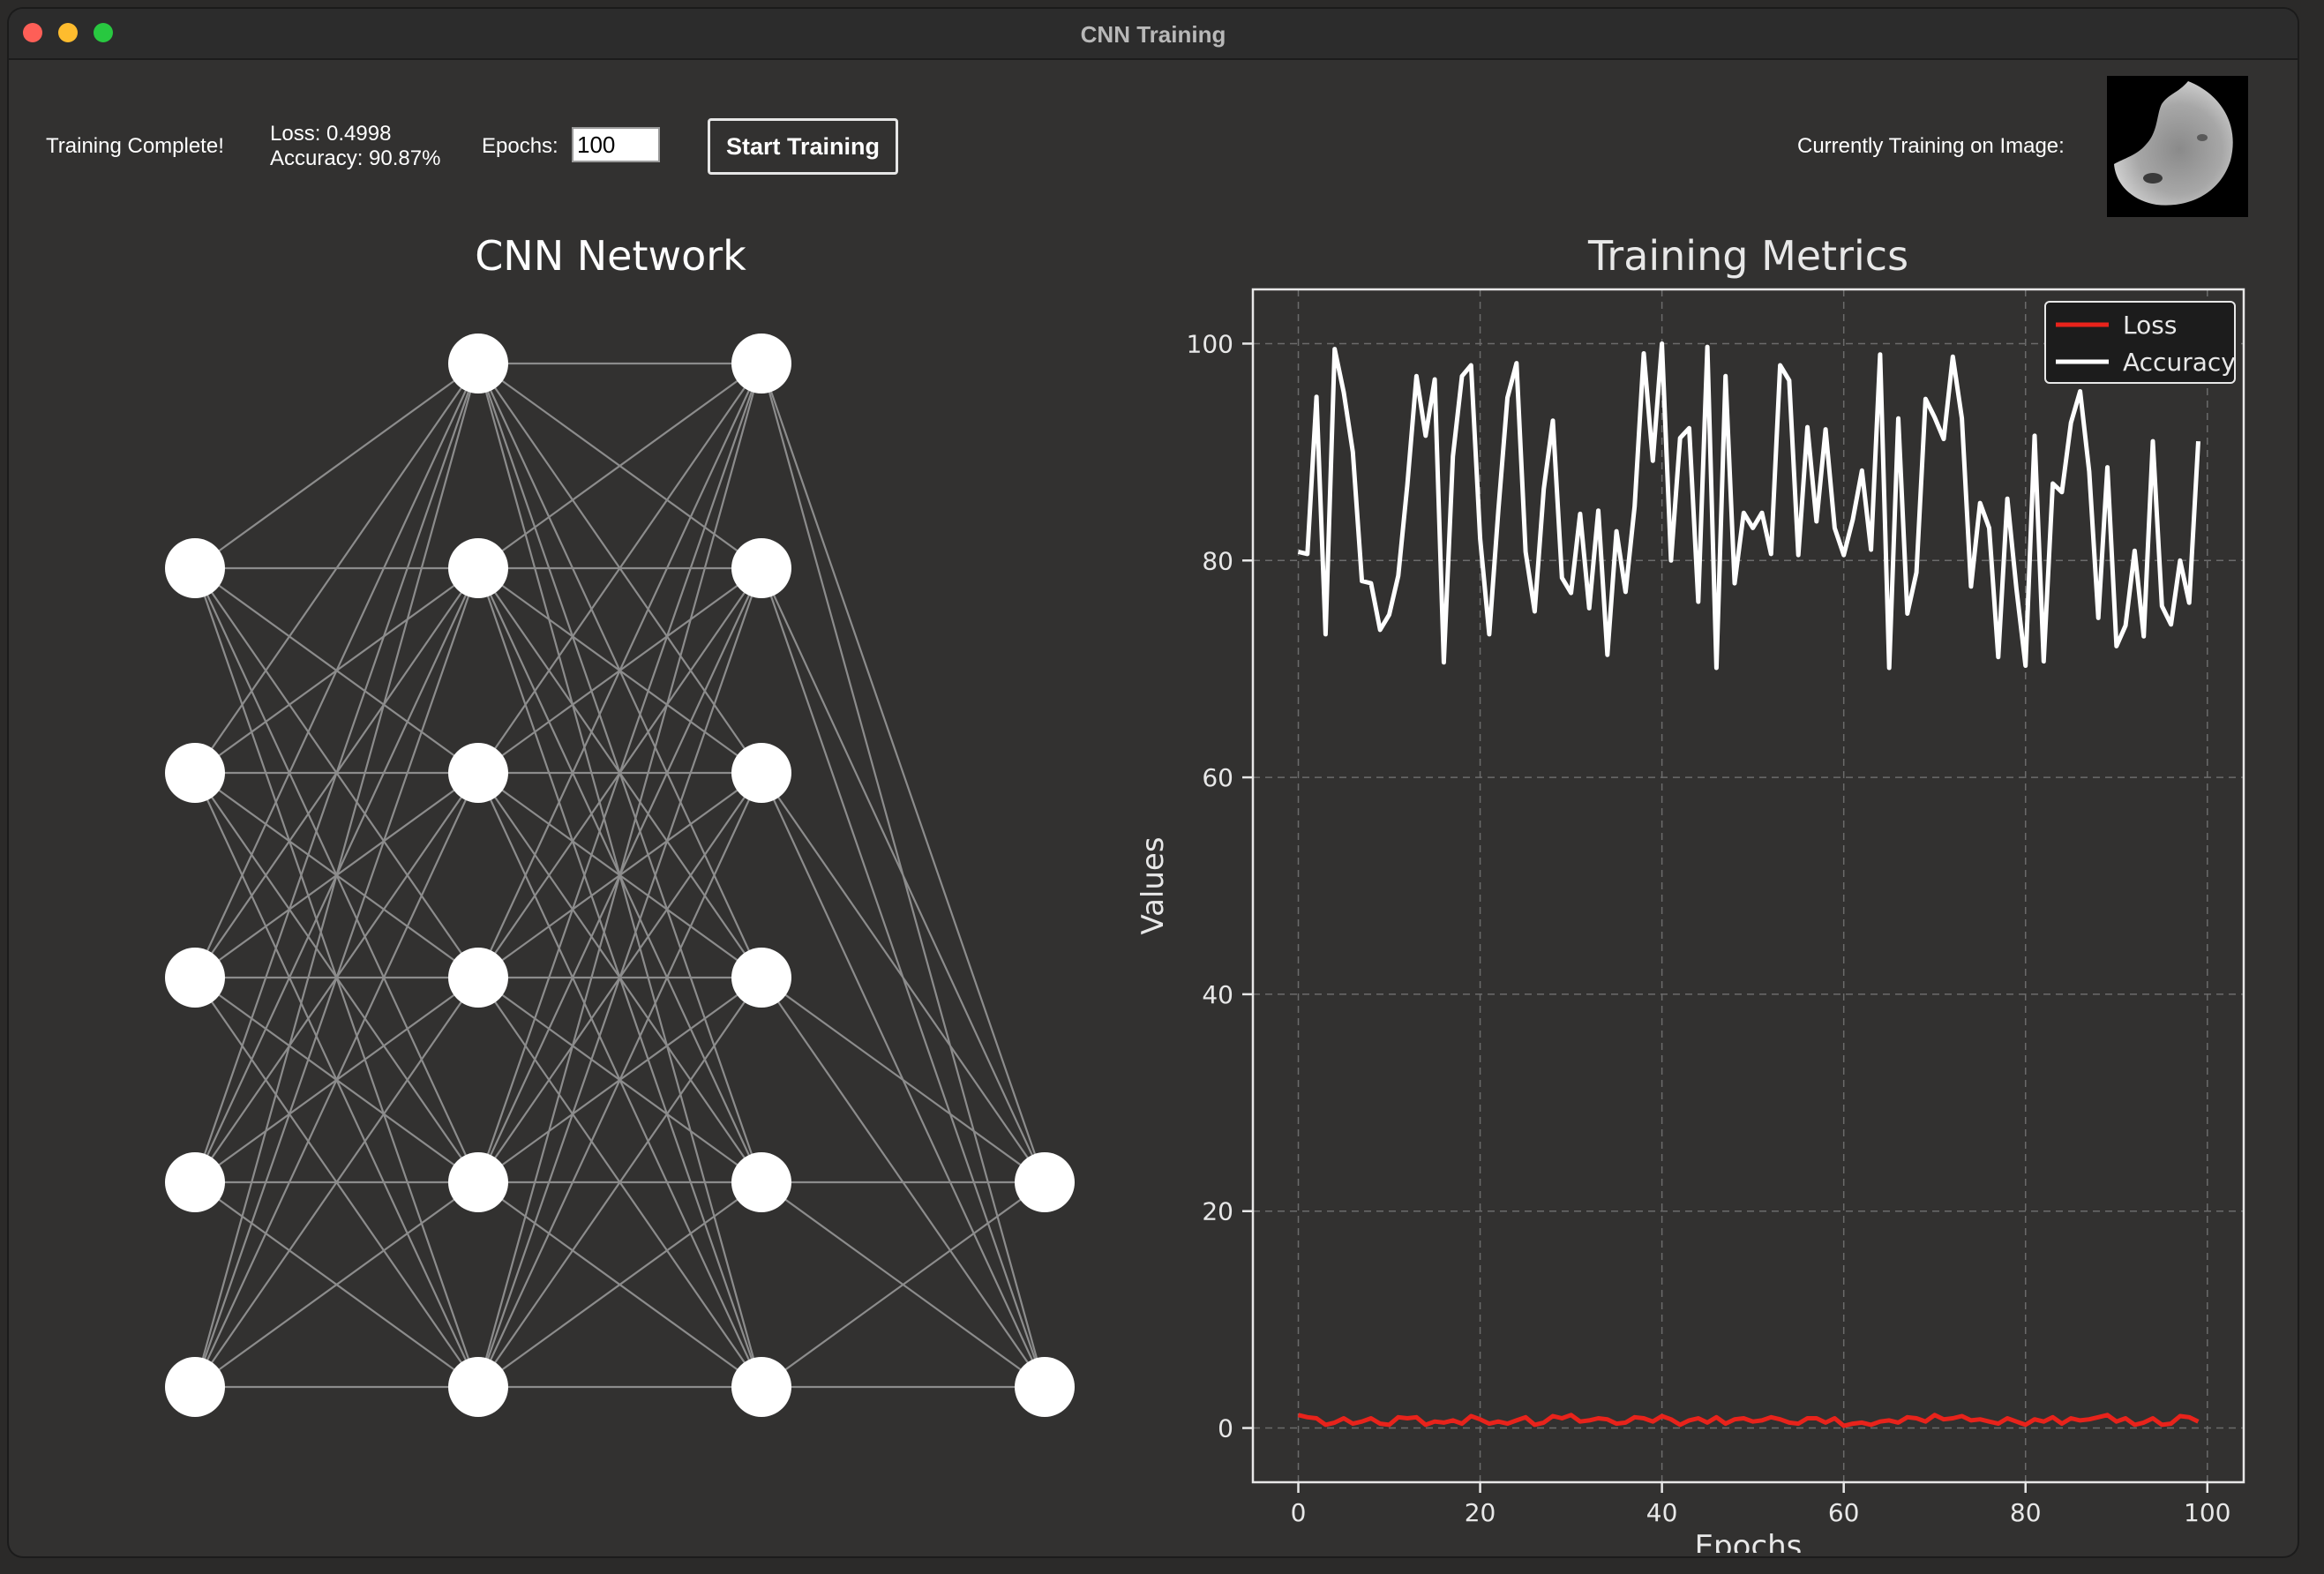 This screenshot has height=1574, width=2324. Describe the element at coordinates (2177, 147) in the screenshot. I see `training-image-thumbnail` at that location.